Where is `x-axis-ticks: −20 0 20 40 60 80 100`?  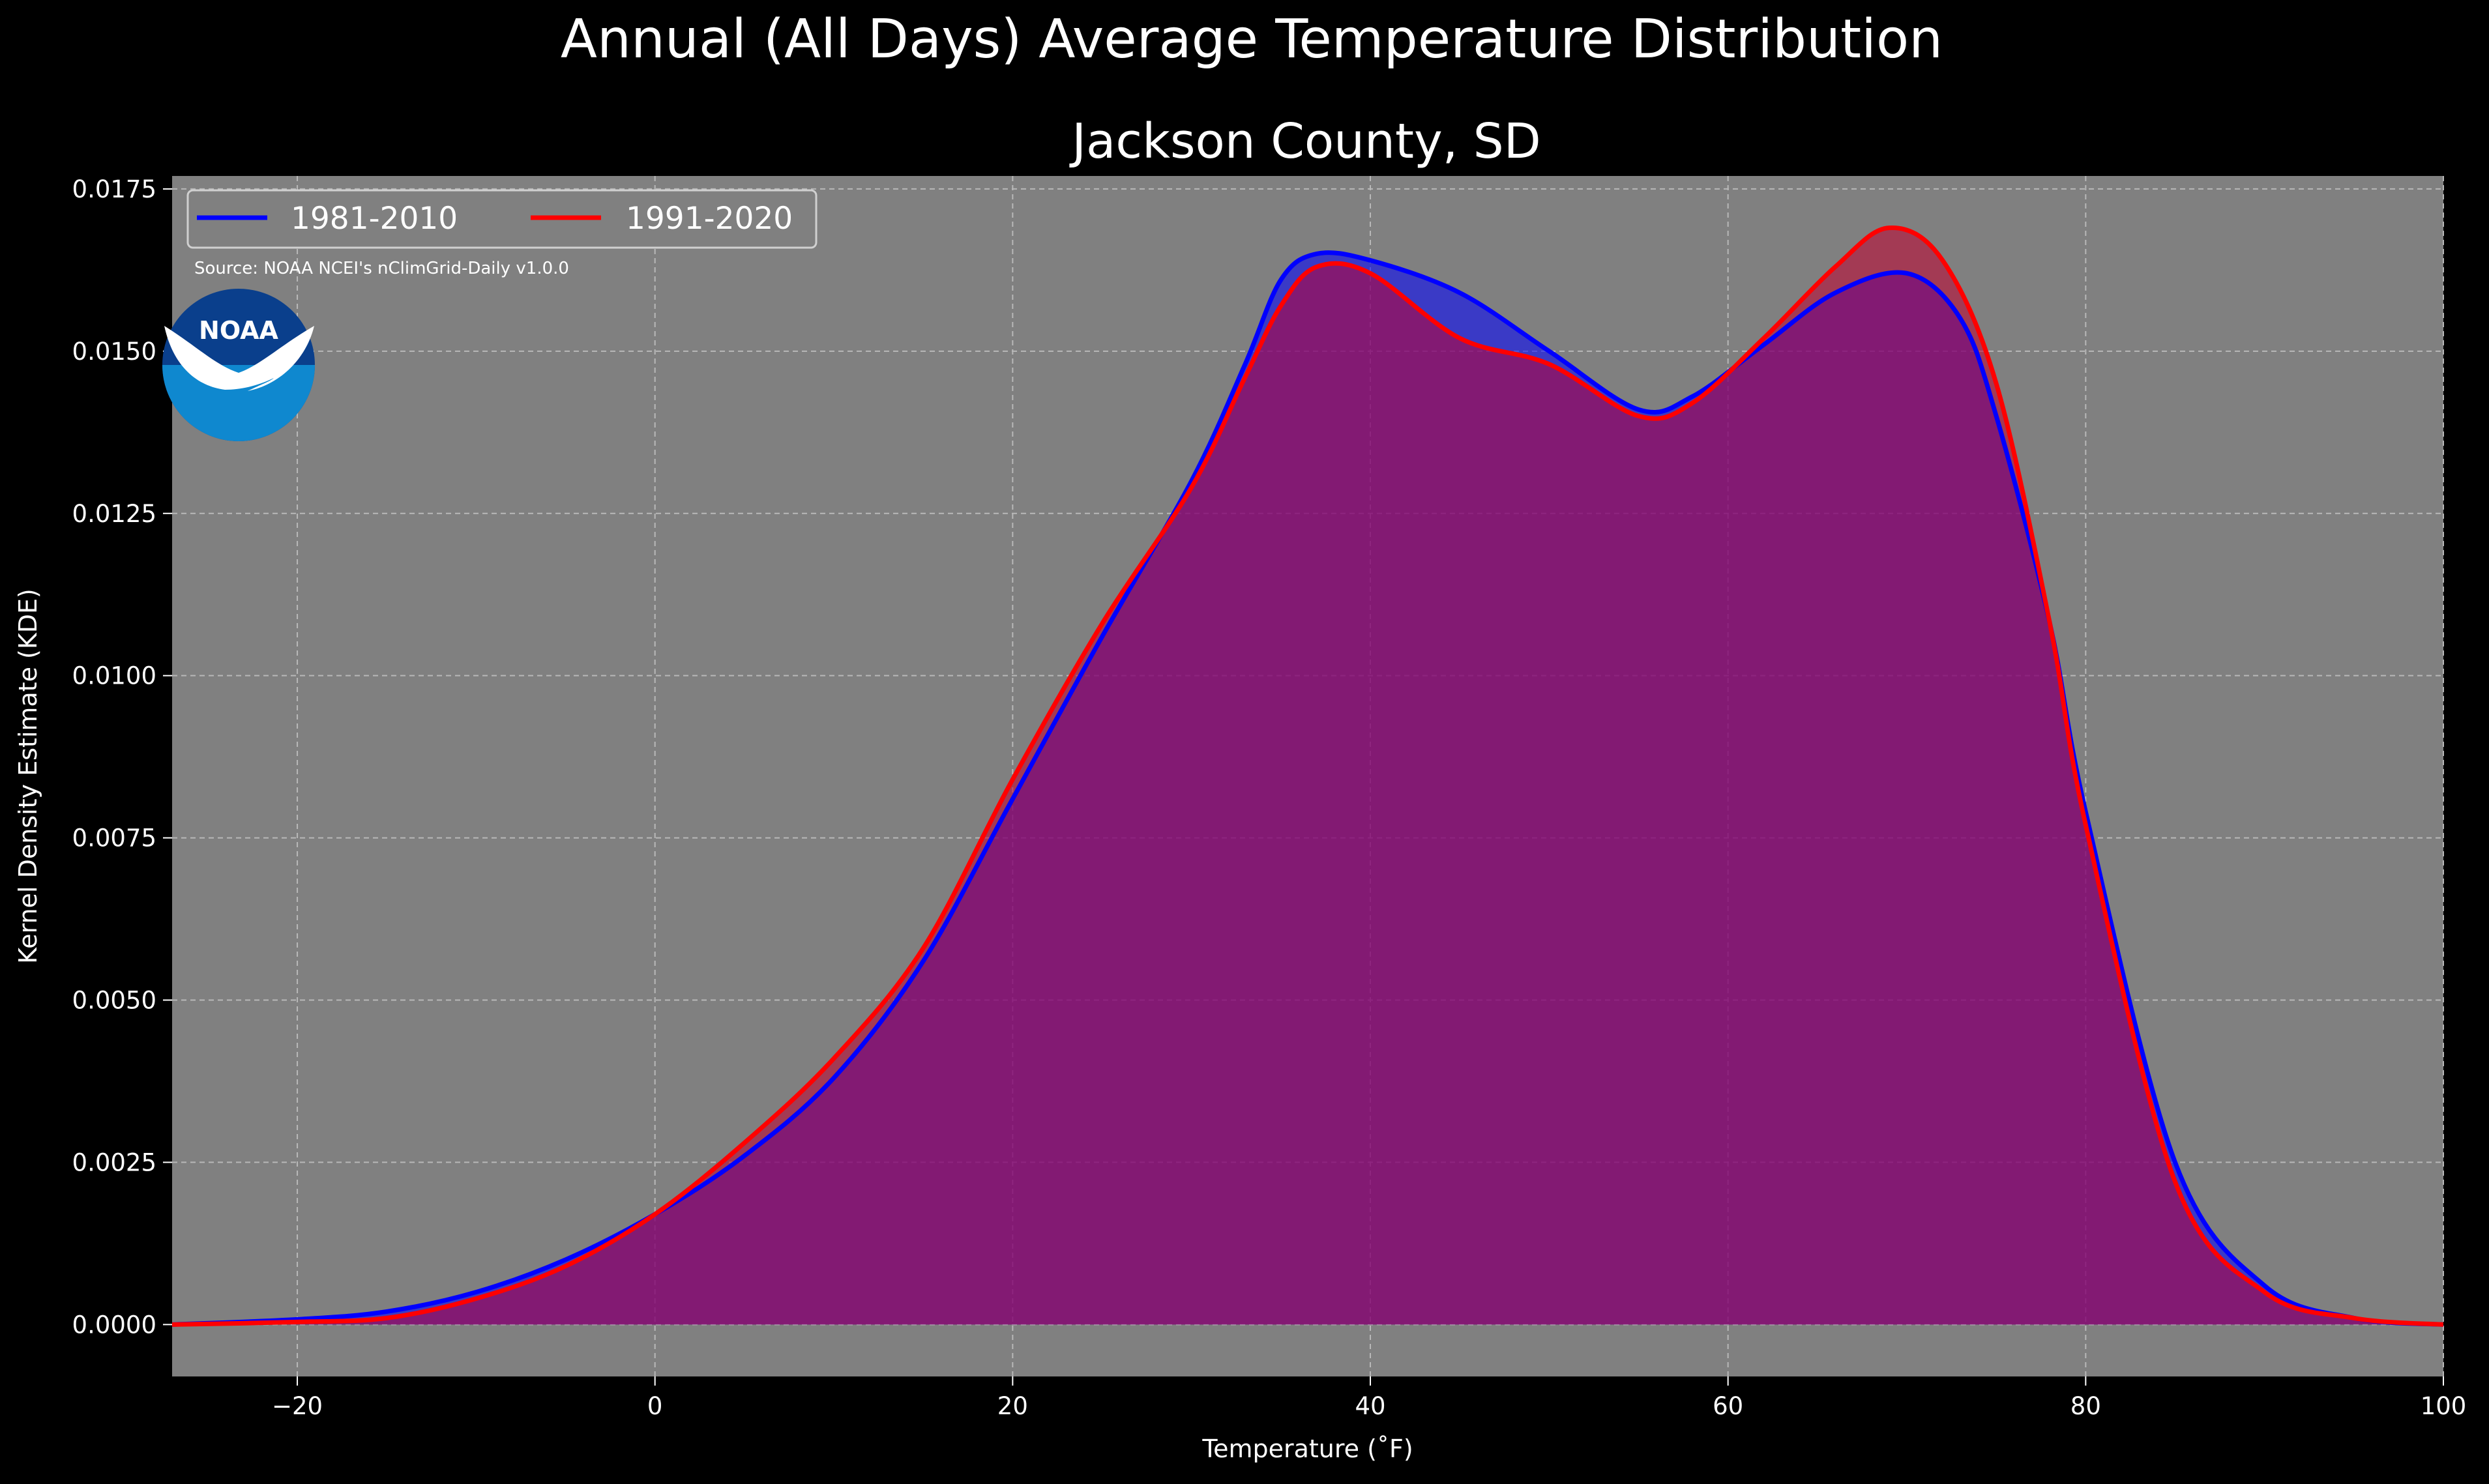
x-axis-ticks: −20 0 20 40 60 80 100 is located at coordinates (1369, 1398).